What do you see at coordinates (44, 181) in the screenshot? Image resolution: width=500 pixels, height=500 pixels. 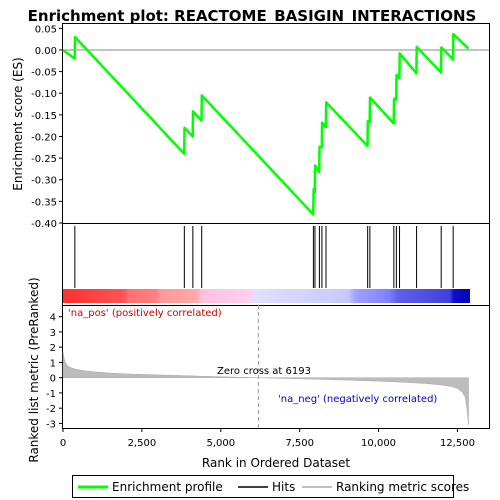 I see `es-y-tick-label: -0.30` at bounding box center [44, 181].